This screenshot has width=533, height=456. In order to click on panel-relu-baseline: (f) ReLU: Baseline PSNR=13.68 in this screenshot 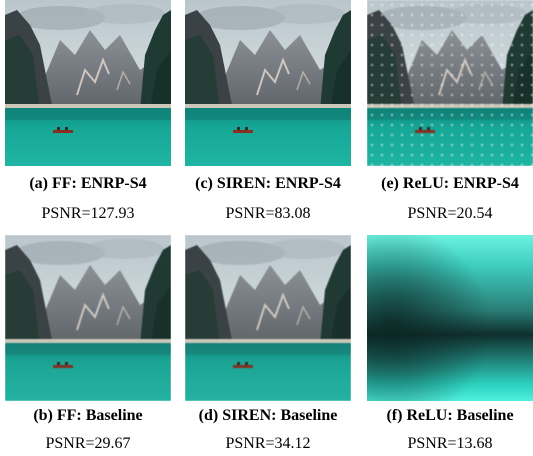, I will do `click(450, 343)`.